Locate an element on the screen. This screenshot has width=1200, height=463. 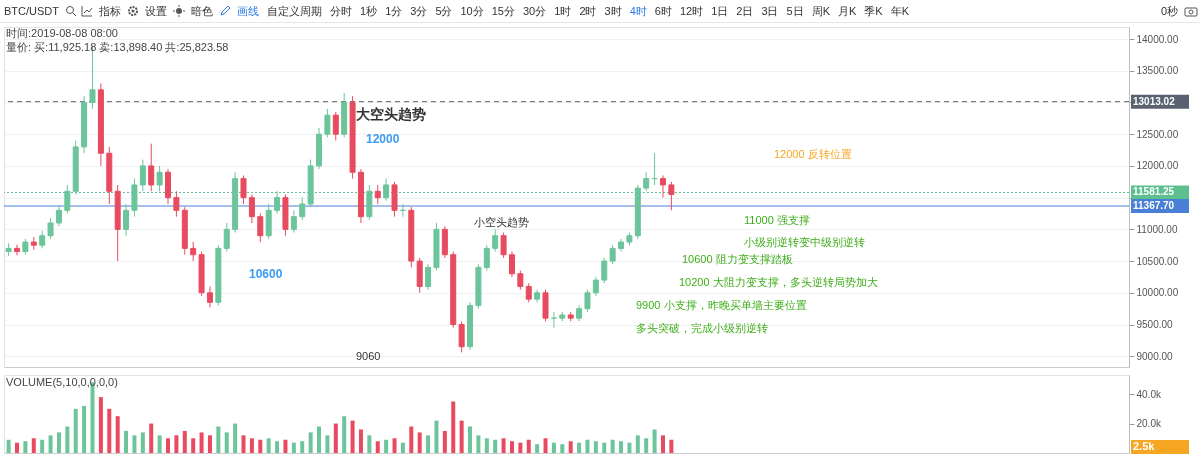
text: 2时 is located at coordinates (588, 11).